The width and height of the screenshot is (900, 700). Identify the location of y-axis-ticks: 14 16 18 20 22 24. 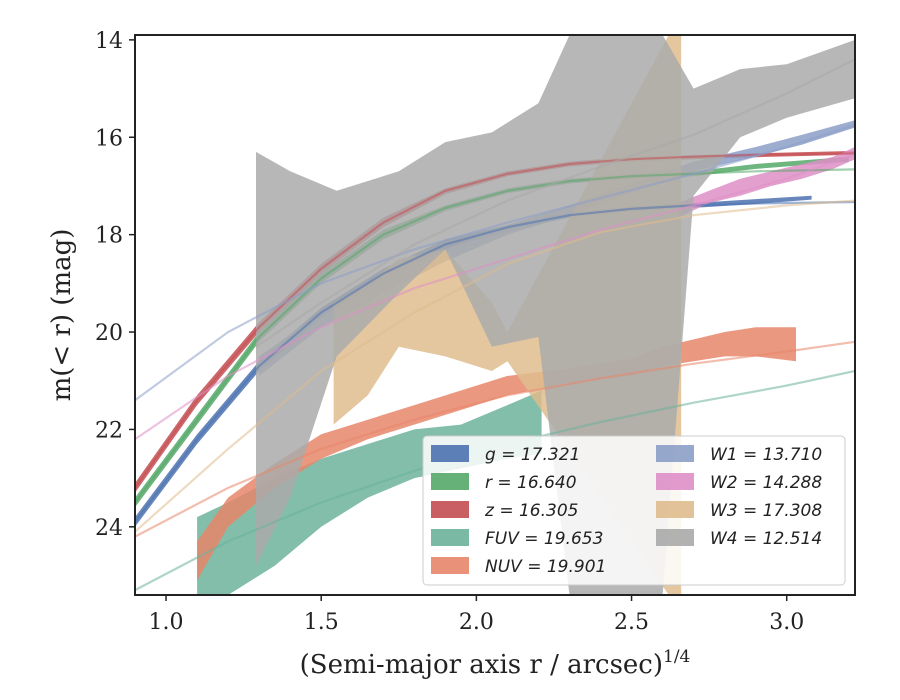
(115, 285).